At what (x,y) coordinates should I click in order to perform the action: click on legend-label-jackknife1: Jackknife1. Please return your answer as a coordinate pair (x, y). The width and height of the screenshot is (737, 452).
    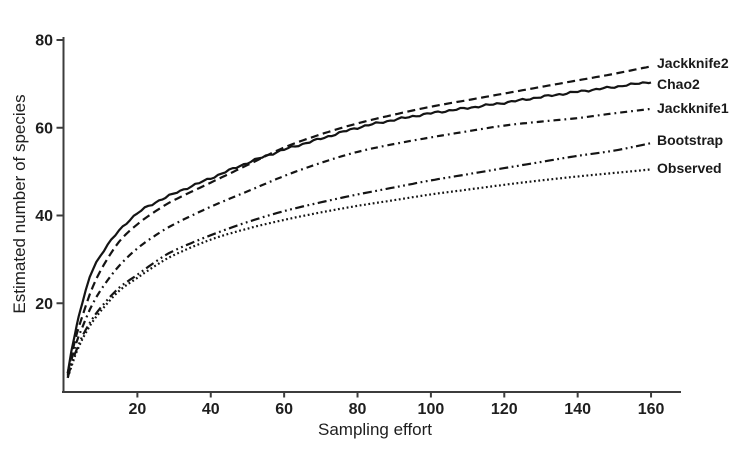
    Looking at the image, I should click on (693, 108).